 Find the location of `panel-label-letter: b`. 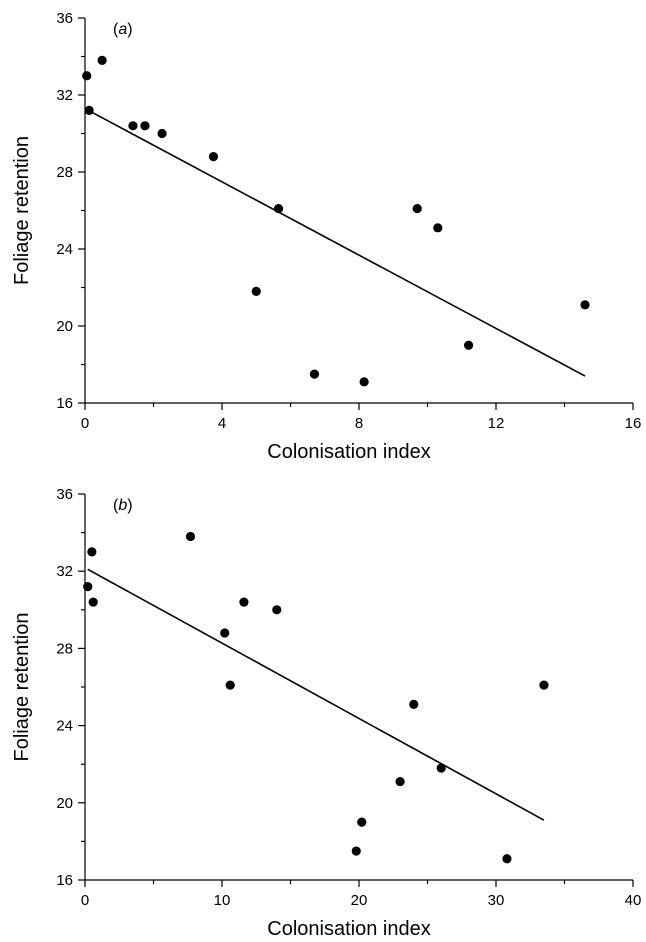

panel-label-letter: b is located at coordinates (122, 505).